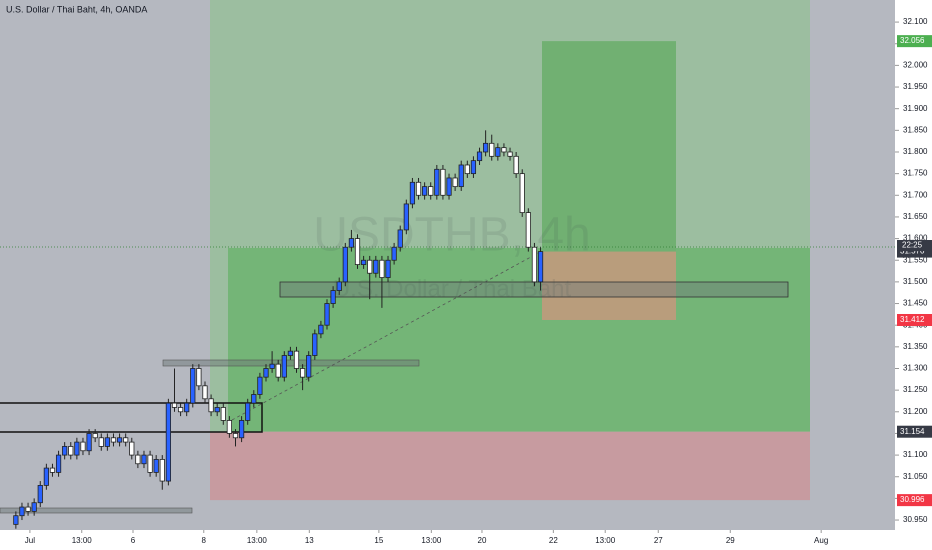  Describe the element at coordinates (915, 346) in the screenshot. I see `y-tick-label: 31.350` at that location.